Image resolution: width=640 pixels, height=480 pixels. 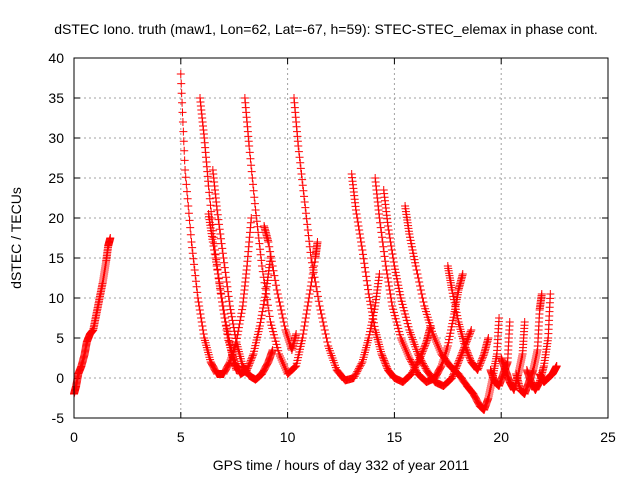 I want to click on y-axis-label: dSTEC / TECUs, so click(x=16, y=238).